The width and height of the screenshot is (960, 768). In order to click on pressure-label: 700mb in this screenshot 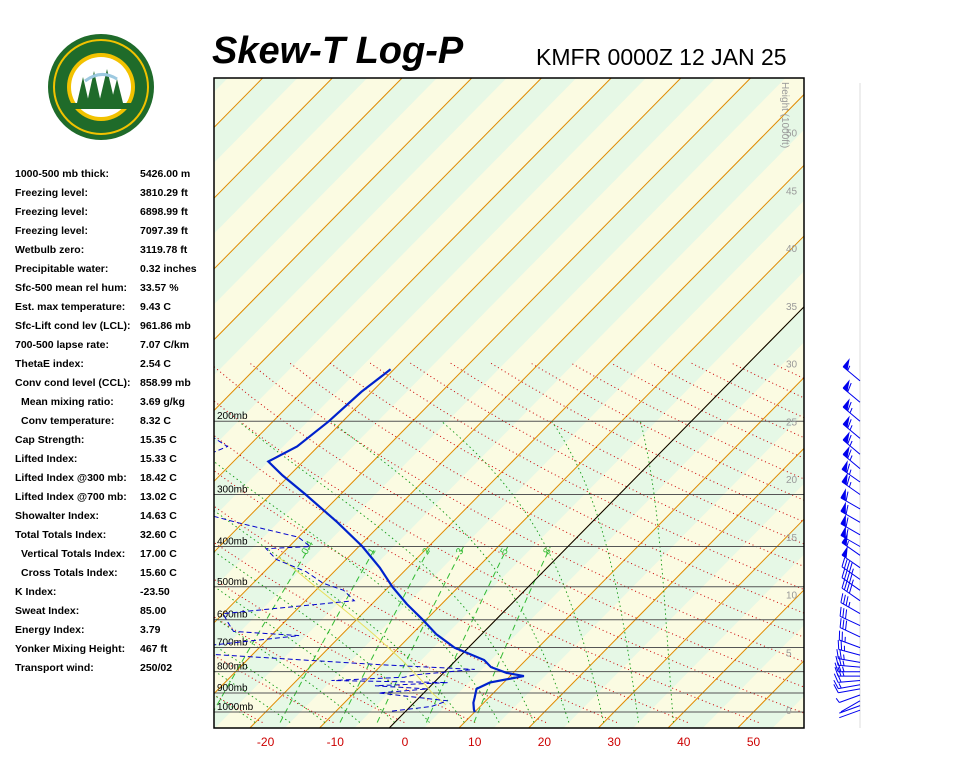, I will do `click(232, 643)`.